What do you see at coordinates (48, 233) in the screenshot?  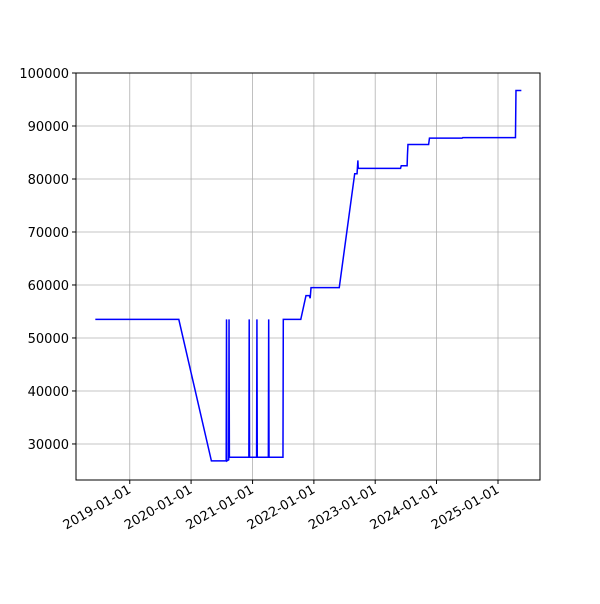 I see `y-tick-label: 70000` at bounding box center [48, 233].